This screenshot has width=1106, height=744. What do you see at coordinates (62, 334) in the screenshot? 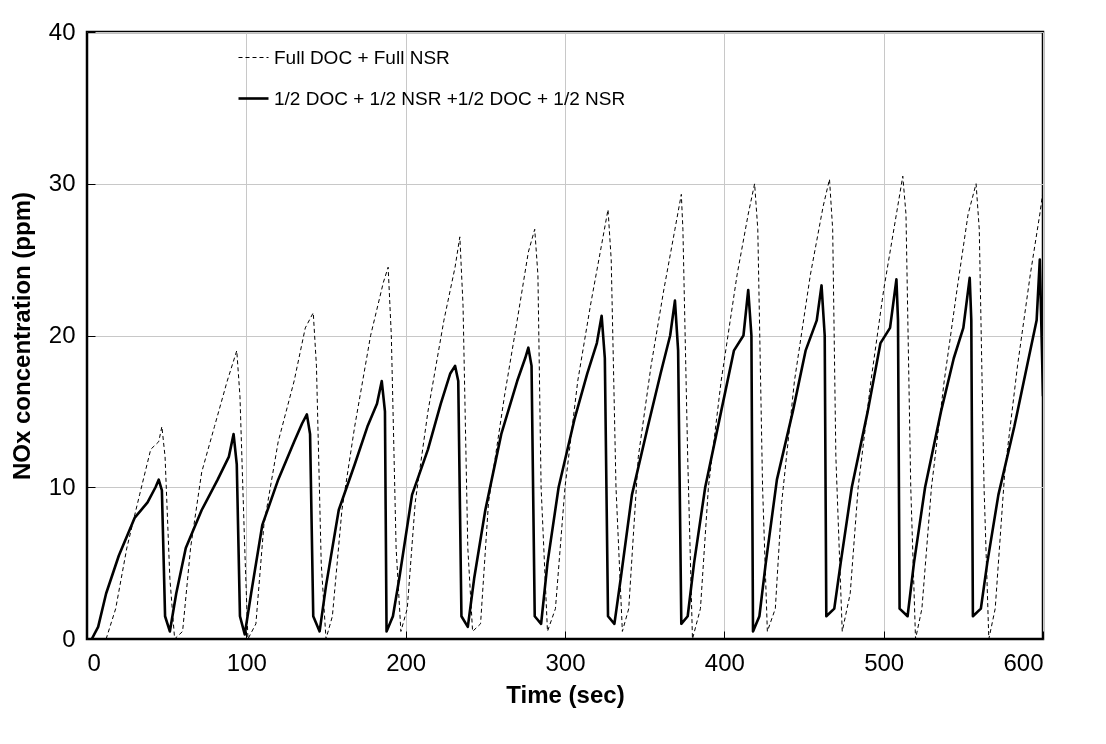
I see `y-tick-label: 20` at bounding box center [62, 334].